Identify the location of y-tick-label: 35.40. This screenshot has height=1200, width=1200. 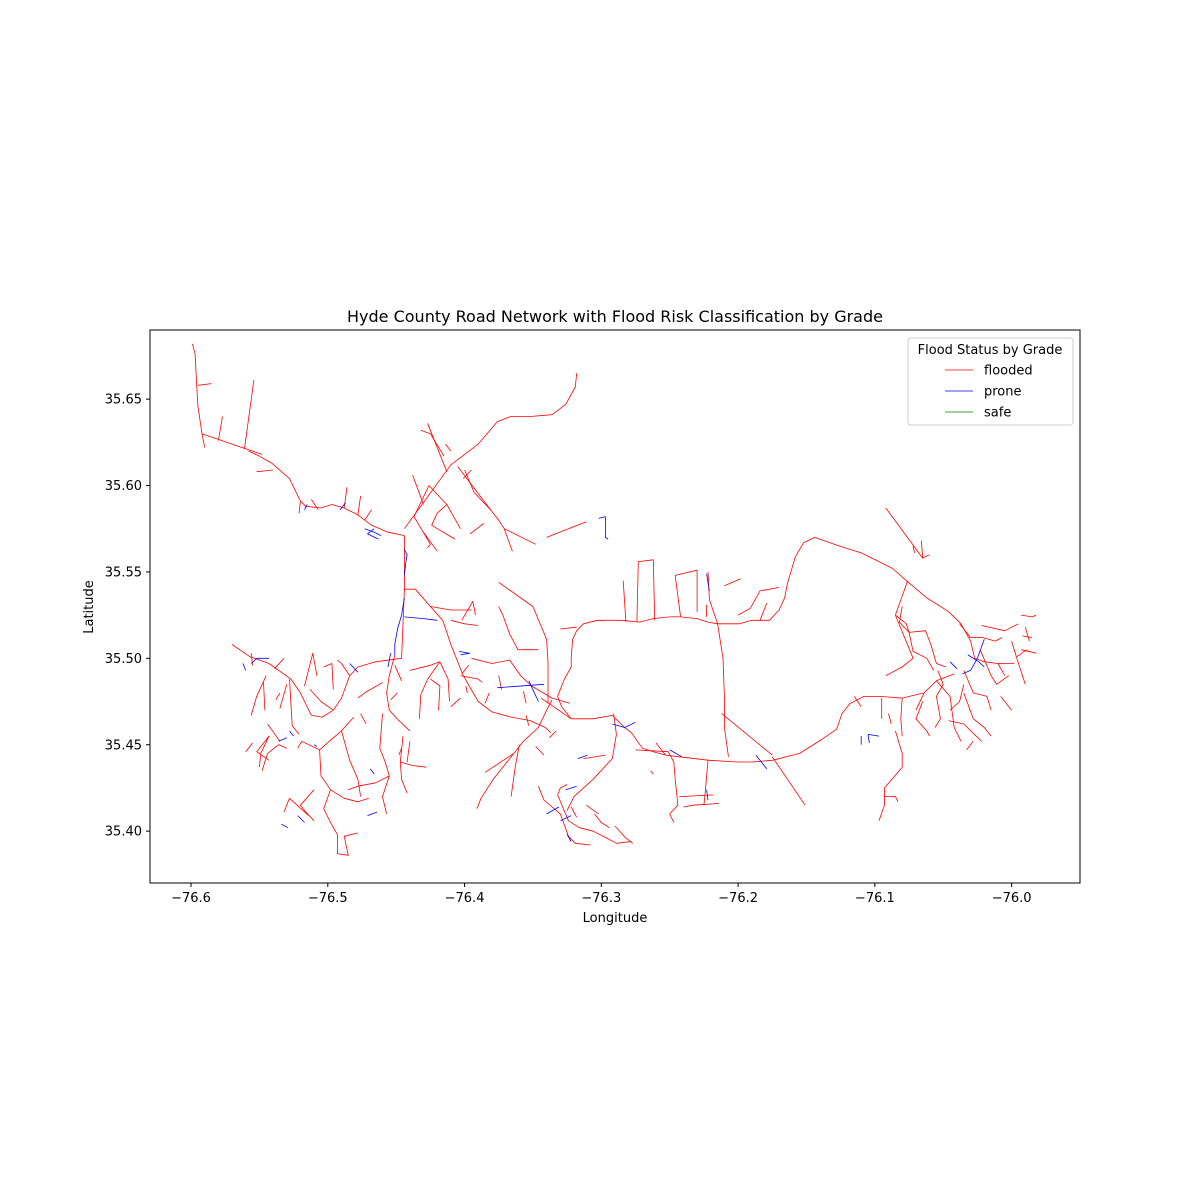
(123, 832).